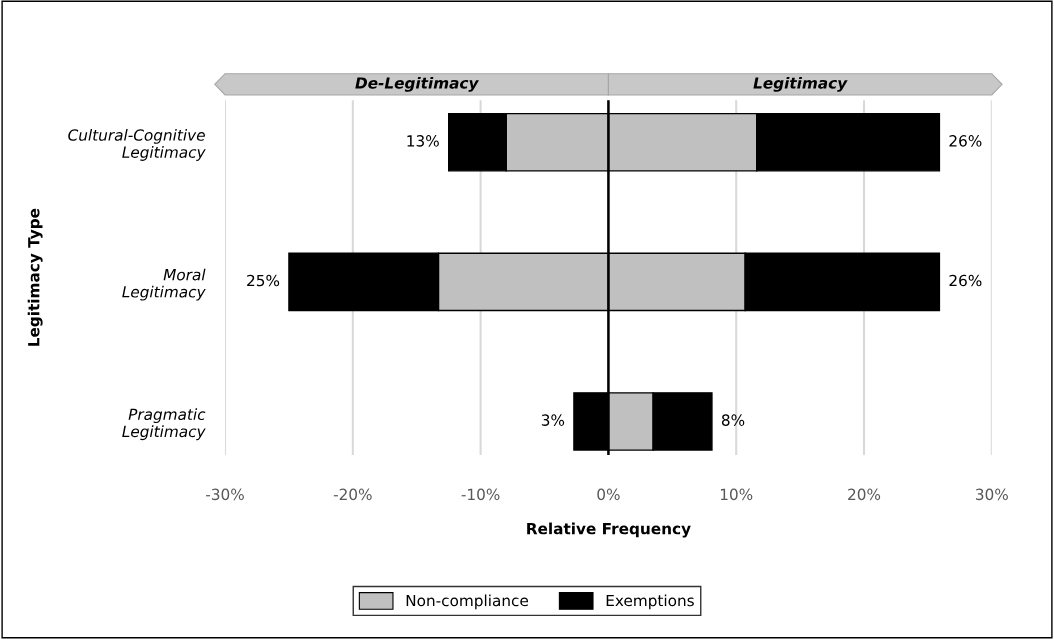 The height and width of the screenshot is (639, 1054). What do you see at coordinates (992, 494) in the screenshot?
I see `x-tick-label: 30%` at bounding box center [992, 494].